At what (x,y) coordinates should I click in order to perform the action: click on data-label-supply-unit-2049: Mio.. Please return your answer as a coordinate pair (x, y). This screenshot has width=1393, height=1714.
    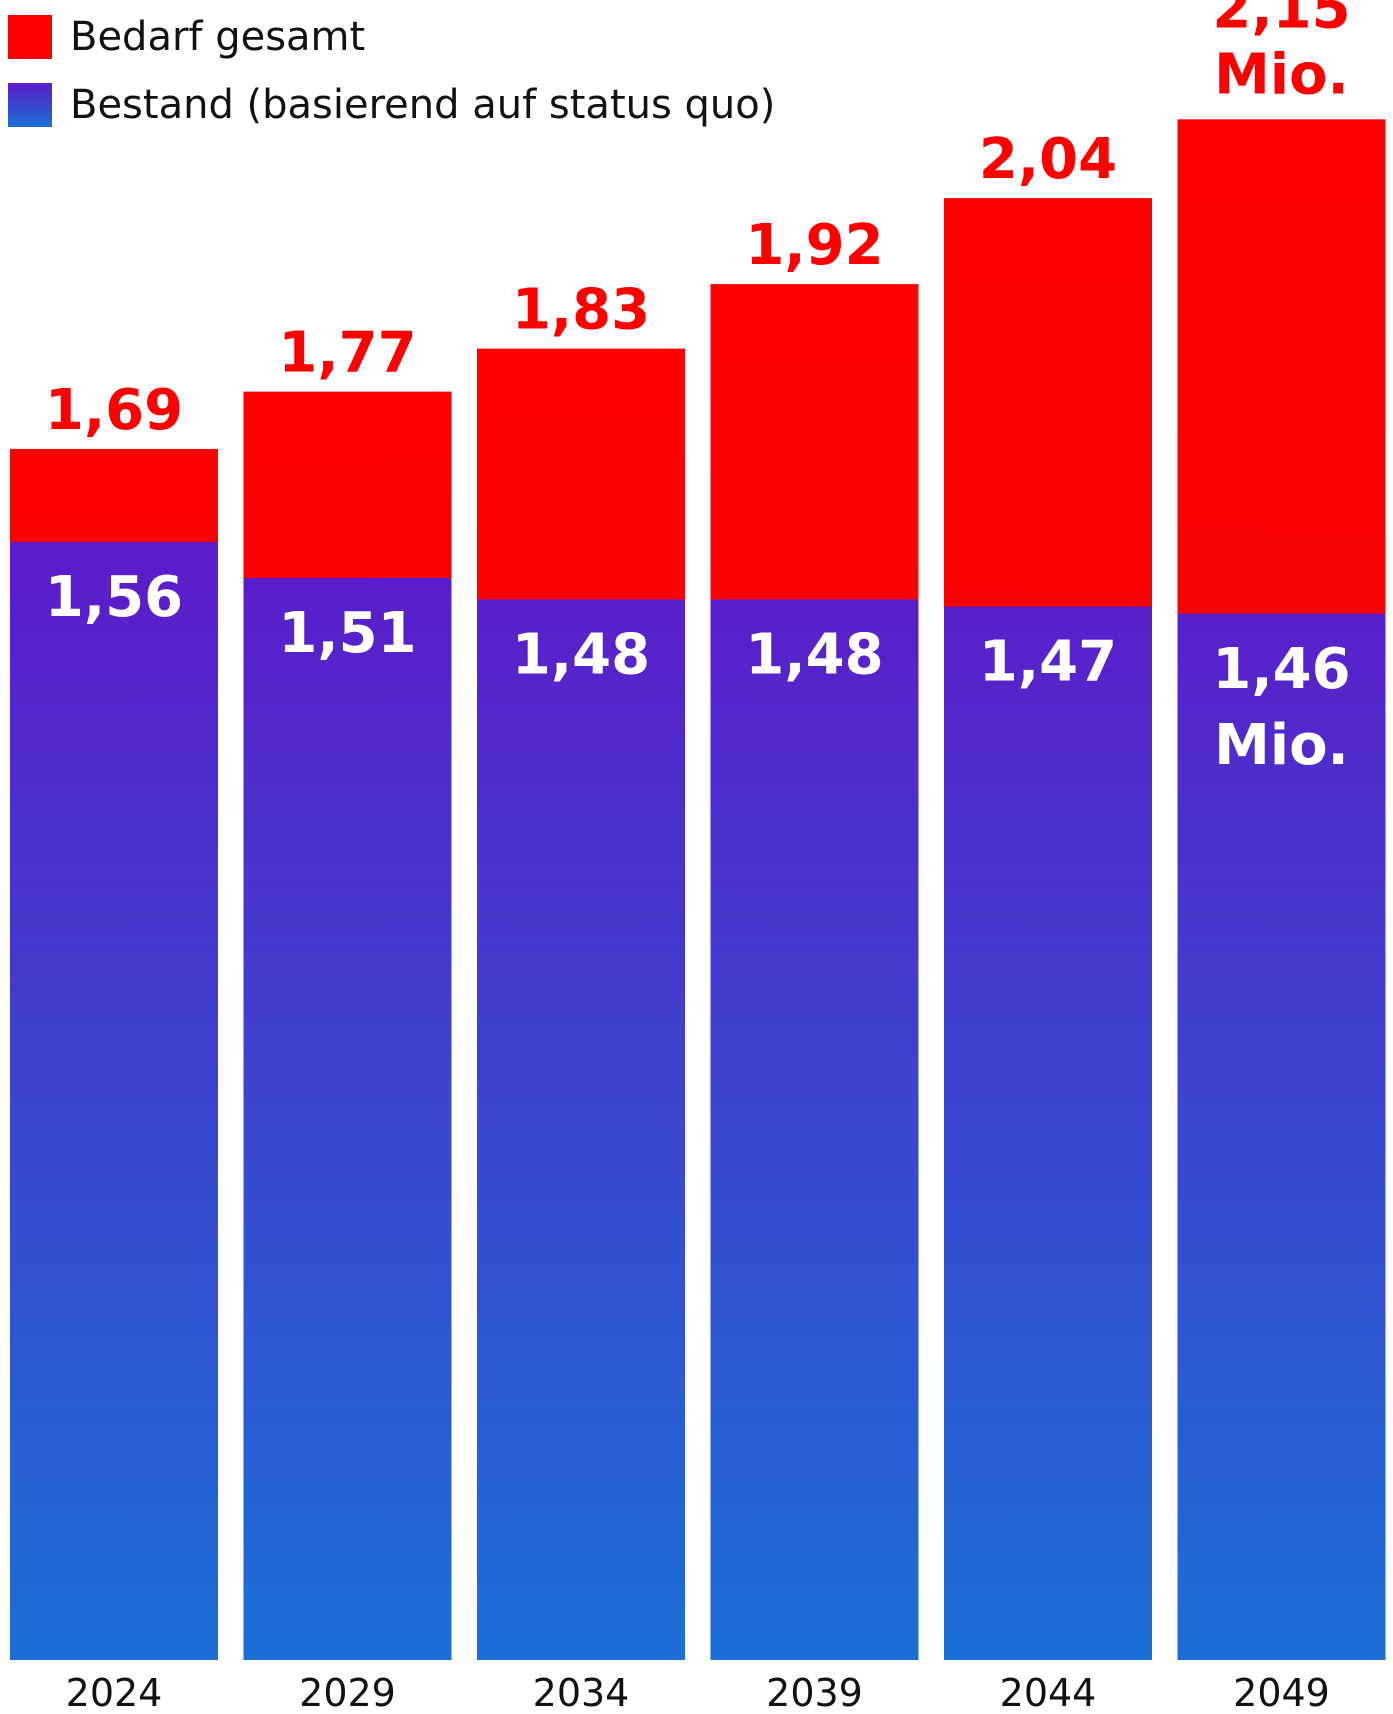
    Looking at the image, I should click on (1281, 745).